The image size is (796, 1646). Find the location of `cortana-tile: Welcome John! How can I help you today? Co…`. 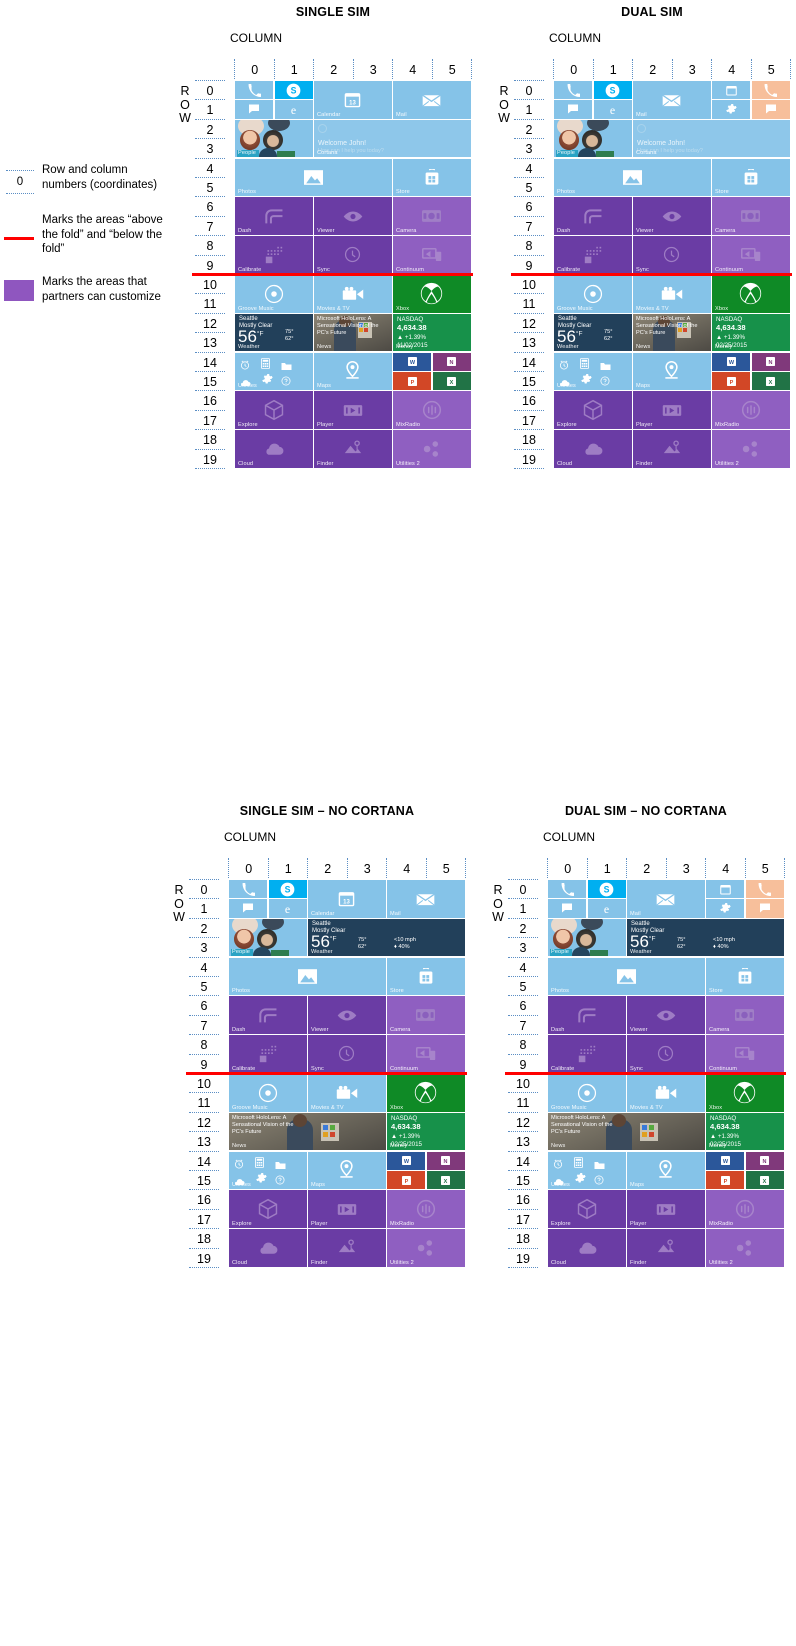

cortana-tile: Welcome John! How can I help you today? Co… is located at coordinates (392, 138).